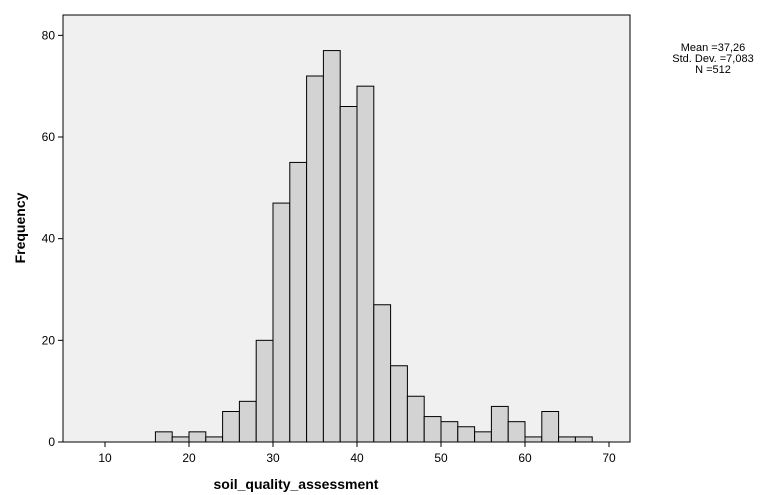 This screenshot has width=780, height=495. I want to click on x-tick-label-30: 30, so click(273, 458).